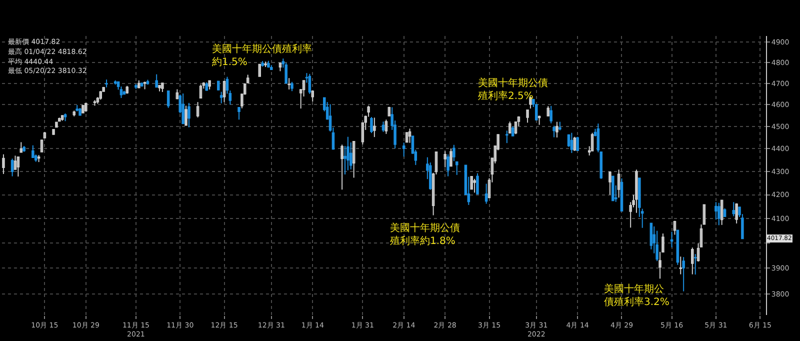  What do you see at coordinates (262, 55) in the screenshot?
I see `annotation: 美國十年期公債殖利率約1.5%` at bounding box center [262, 55].